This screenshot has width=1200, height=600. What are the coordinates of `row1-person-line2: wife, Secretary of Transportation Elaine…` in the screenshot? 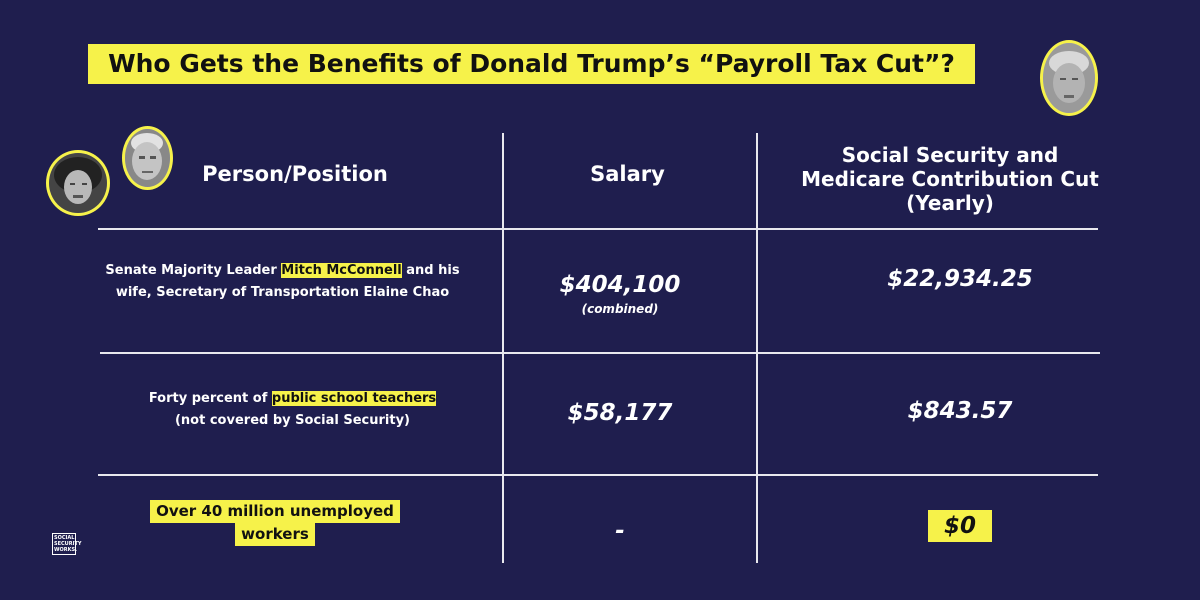 It's located at (282, 292).